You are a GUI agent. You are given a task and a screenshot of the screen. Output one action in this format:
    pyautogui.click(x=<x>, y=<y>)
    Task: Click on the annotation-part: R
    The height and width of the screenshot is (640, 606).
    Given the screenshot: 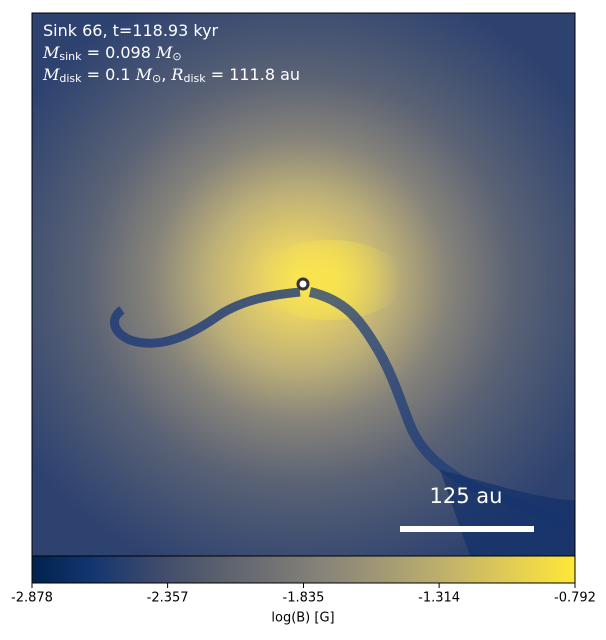 What is the action you would take?
    pyautogui.click(x=176, y=74)
    